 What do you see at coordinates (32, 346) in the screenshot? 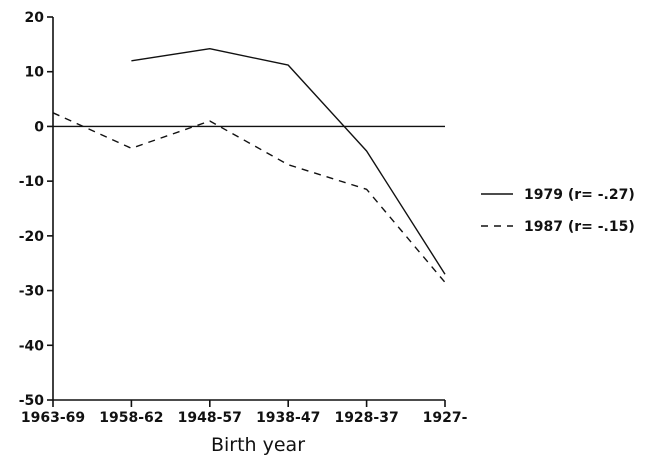
I see `y-tick-label: -40` at bounding box center [32, 346].